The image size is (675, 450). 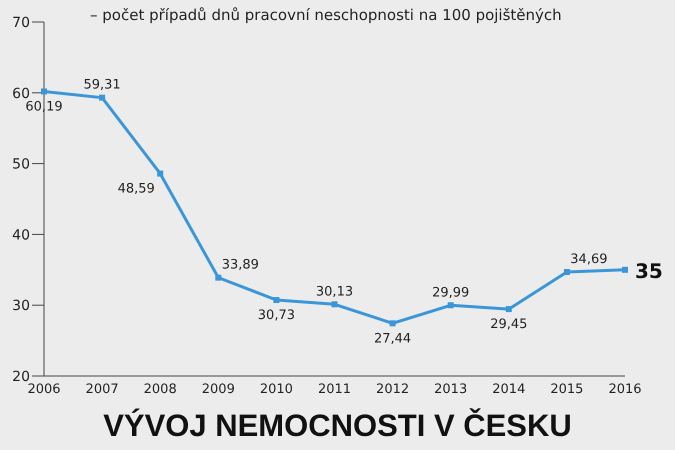 What do you see at coordinates (567, 390) in the screenshot?
I see `x-tick-label: 2015` at bounding box center [567, 390].